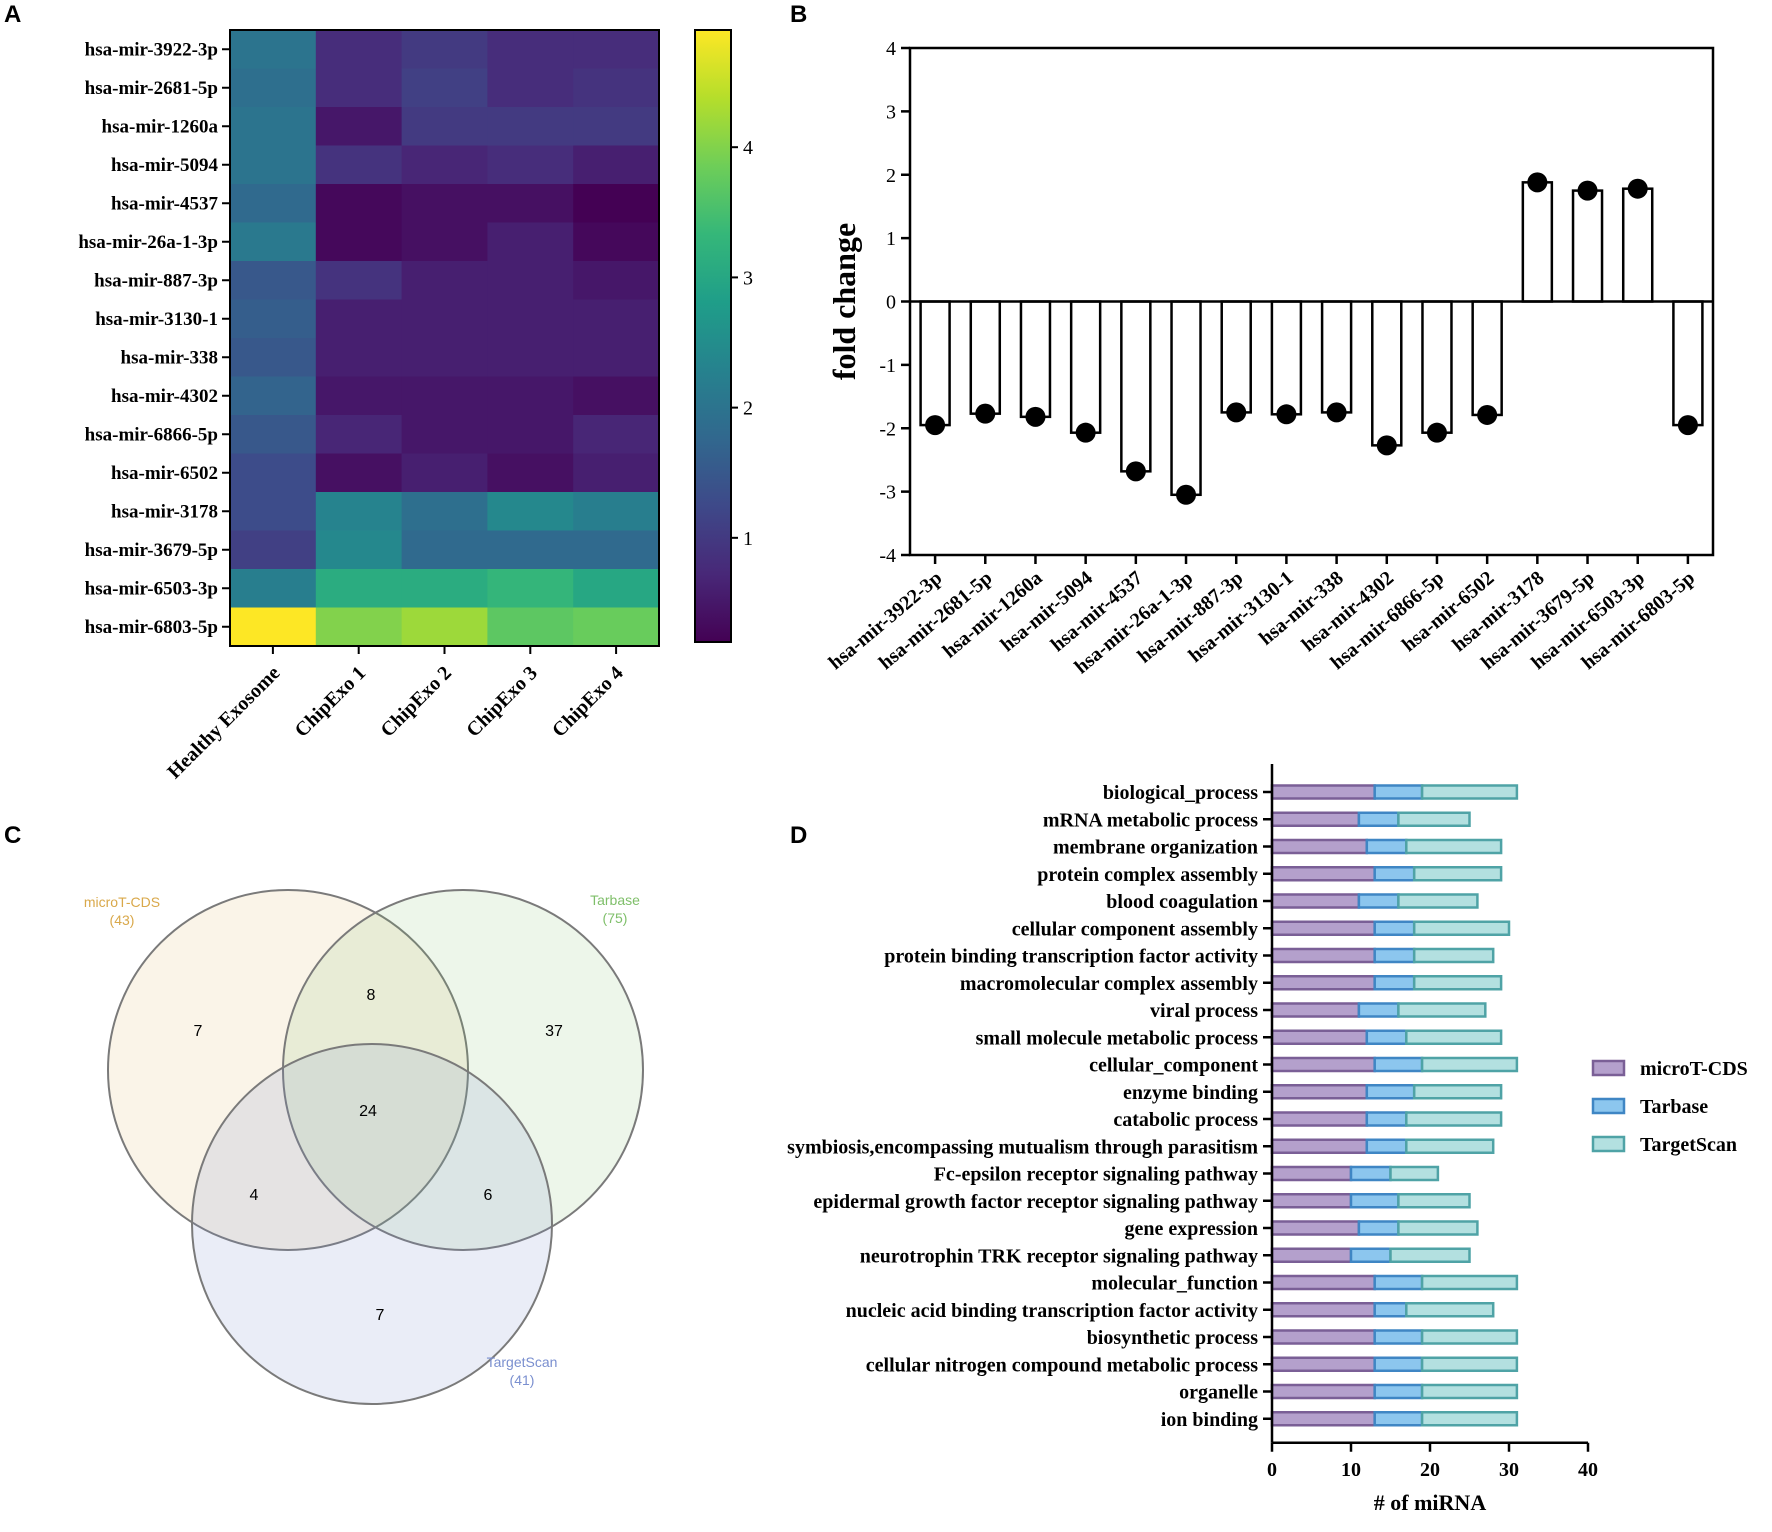 Image resolution: width=1772 pixels, height=1532 pixels. Describe the element at coordinates (554, 1031) in the screenshot. I see `venn-count-tarbase-only: 37` at that location.